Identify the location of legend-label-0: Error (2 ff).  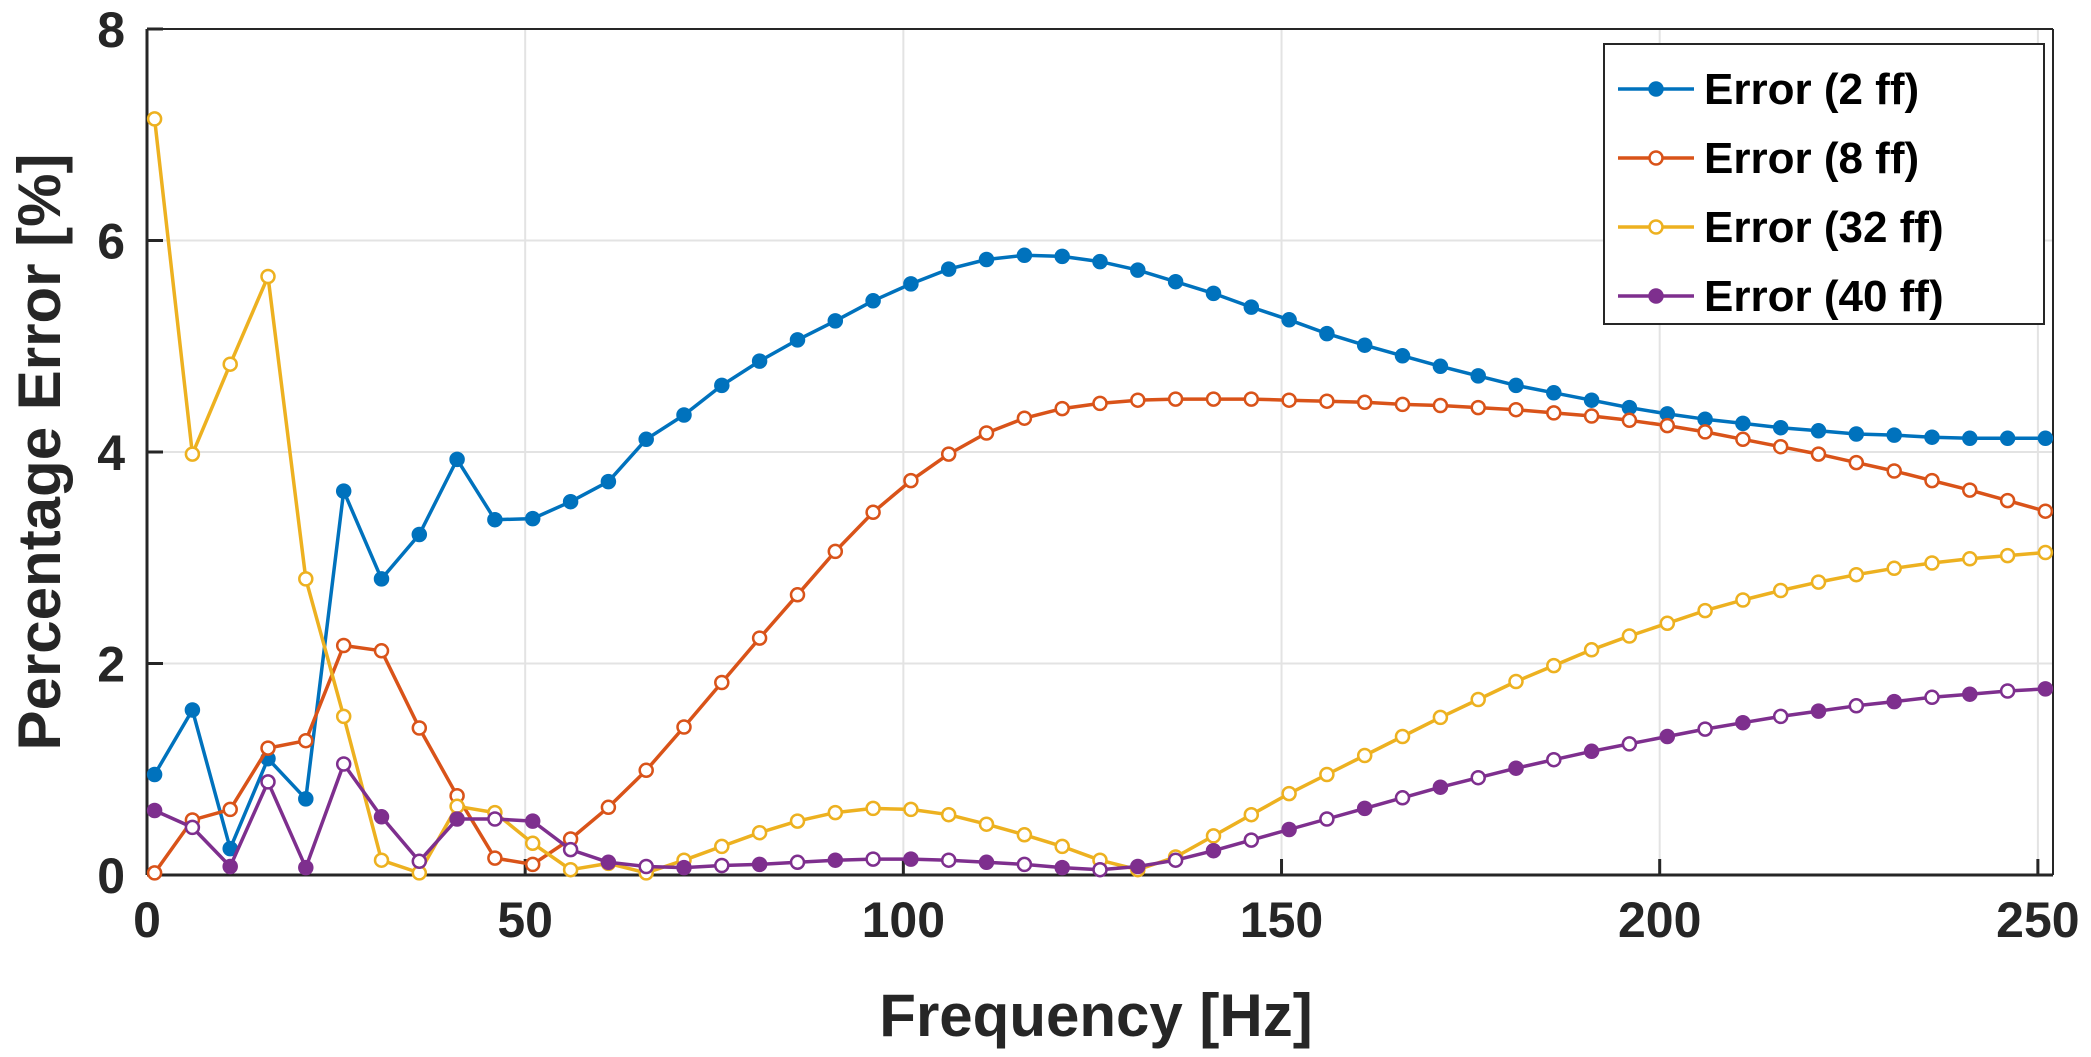
(1811, 89).